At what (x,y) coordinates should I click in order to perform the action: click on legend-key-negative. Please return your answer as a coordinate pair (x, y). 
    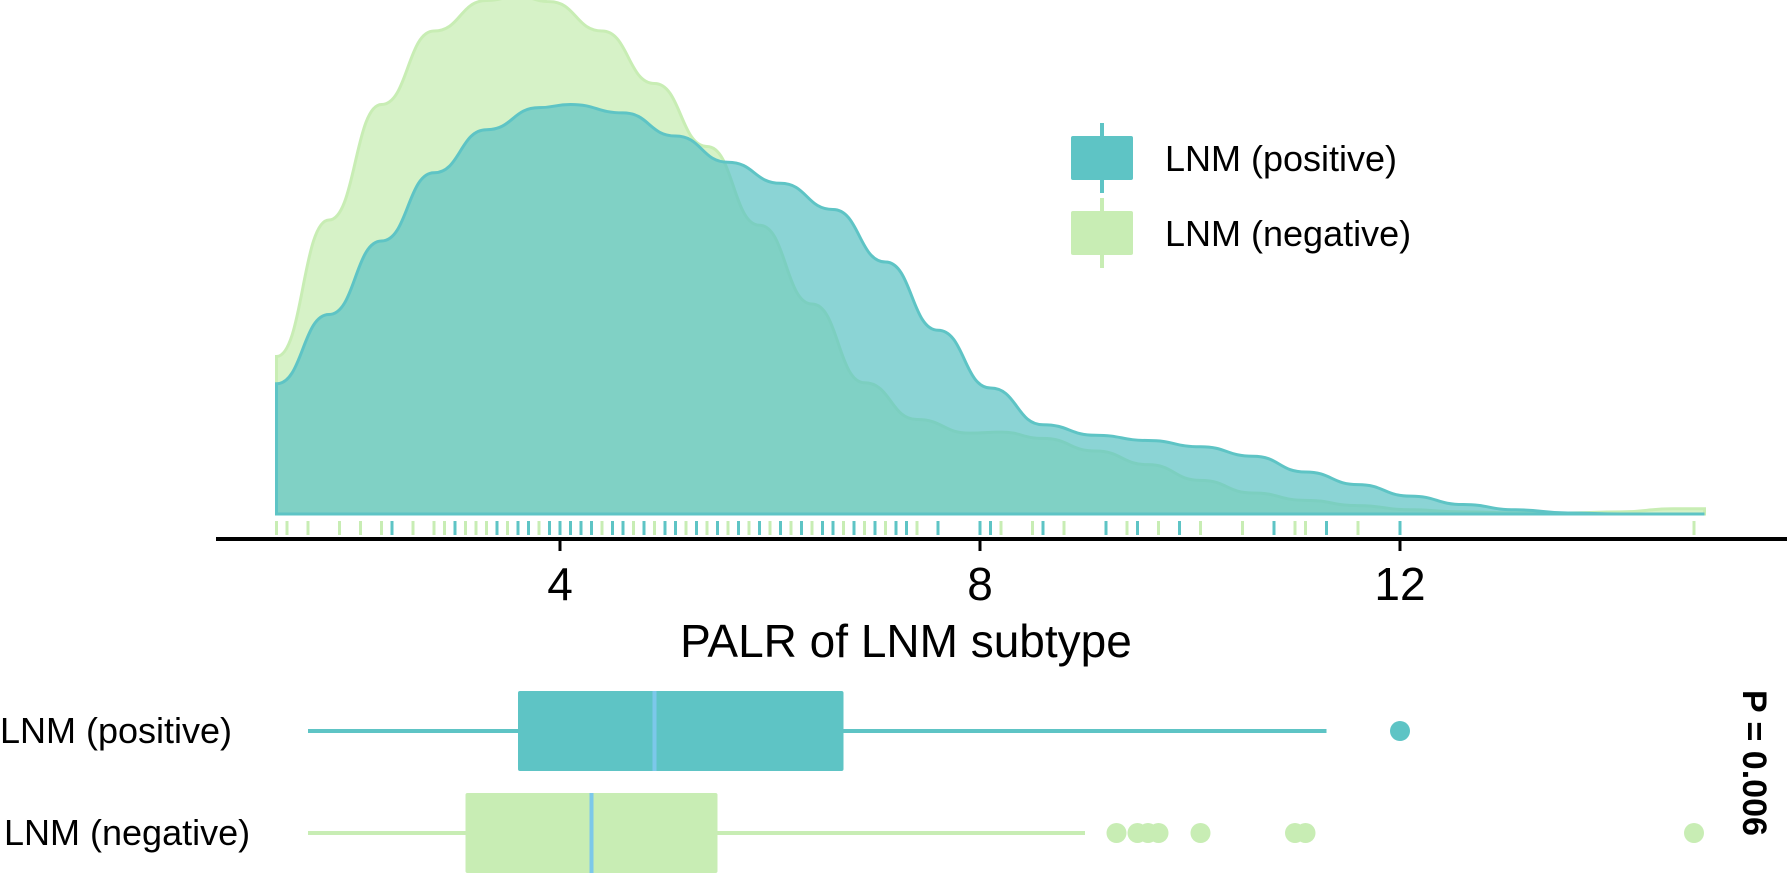
    Looking at the image, I should click on (1102, 233).